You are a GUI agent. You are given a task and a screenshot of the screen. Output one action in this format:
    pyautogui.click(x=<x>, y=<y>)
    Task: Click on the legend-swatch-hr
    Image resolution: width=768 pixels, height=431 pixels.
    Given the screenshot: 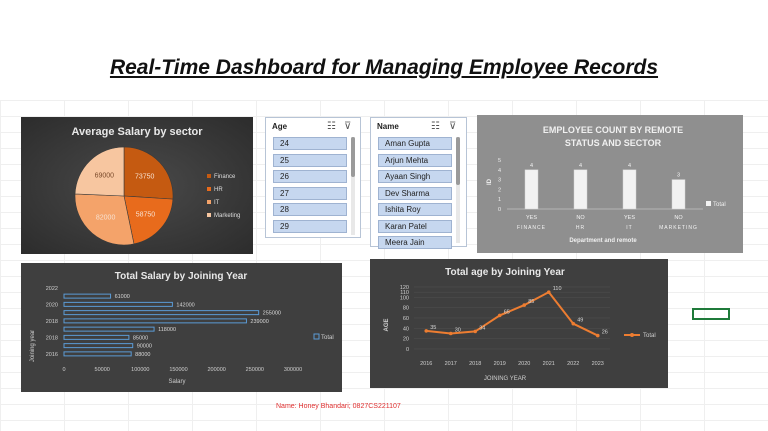 What is the action you would take?
    pyautogui.click(x=209, y=189)
    